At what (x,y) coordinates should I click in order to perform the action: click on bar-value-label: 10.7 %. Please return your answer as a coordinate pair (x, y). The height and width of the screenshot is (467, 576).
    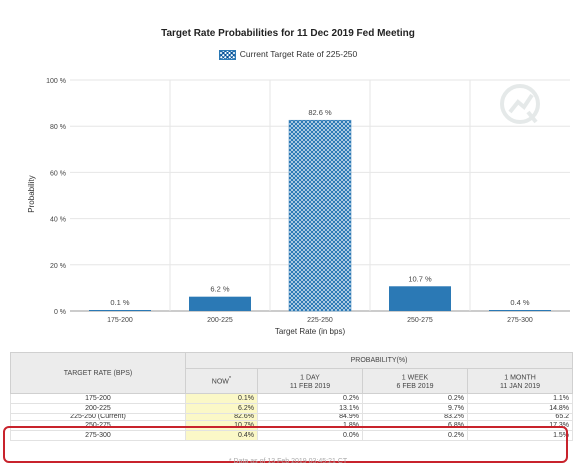
    Looking at the image, I should click on (420, 278).